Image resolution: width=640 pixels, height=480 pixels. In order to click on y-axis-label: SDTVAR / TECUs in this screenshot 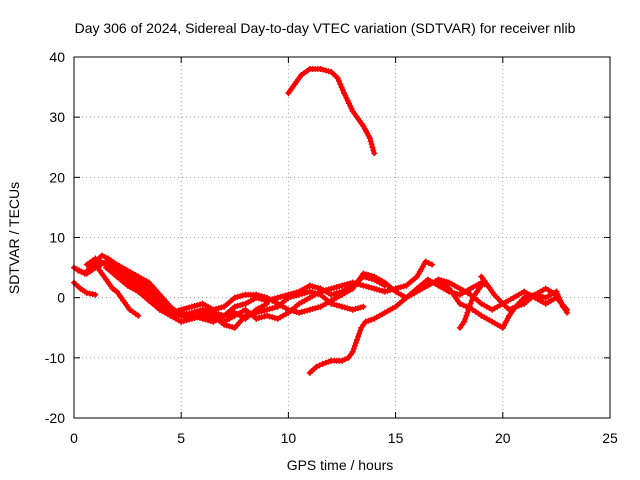, I will do `click(14, 238)`.